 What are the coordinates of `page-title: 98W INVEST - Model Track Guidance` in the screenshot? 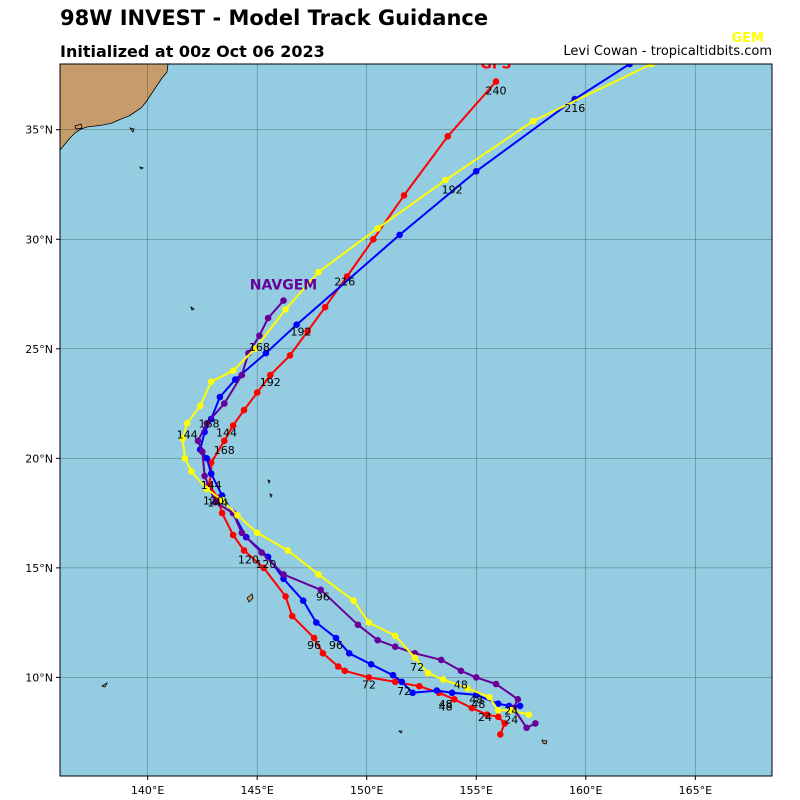 It's located at (274, 18).